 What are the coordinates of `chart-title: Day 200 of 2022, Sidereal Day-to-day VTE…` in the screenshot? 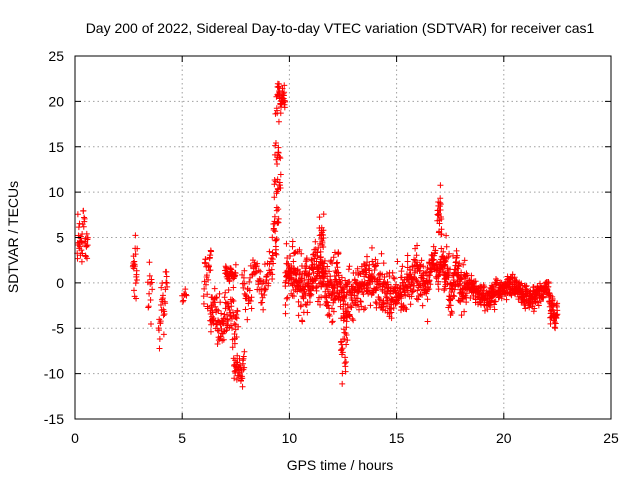 It's located at (340, 28).